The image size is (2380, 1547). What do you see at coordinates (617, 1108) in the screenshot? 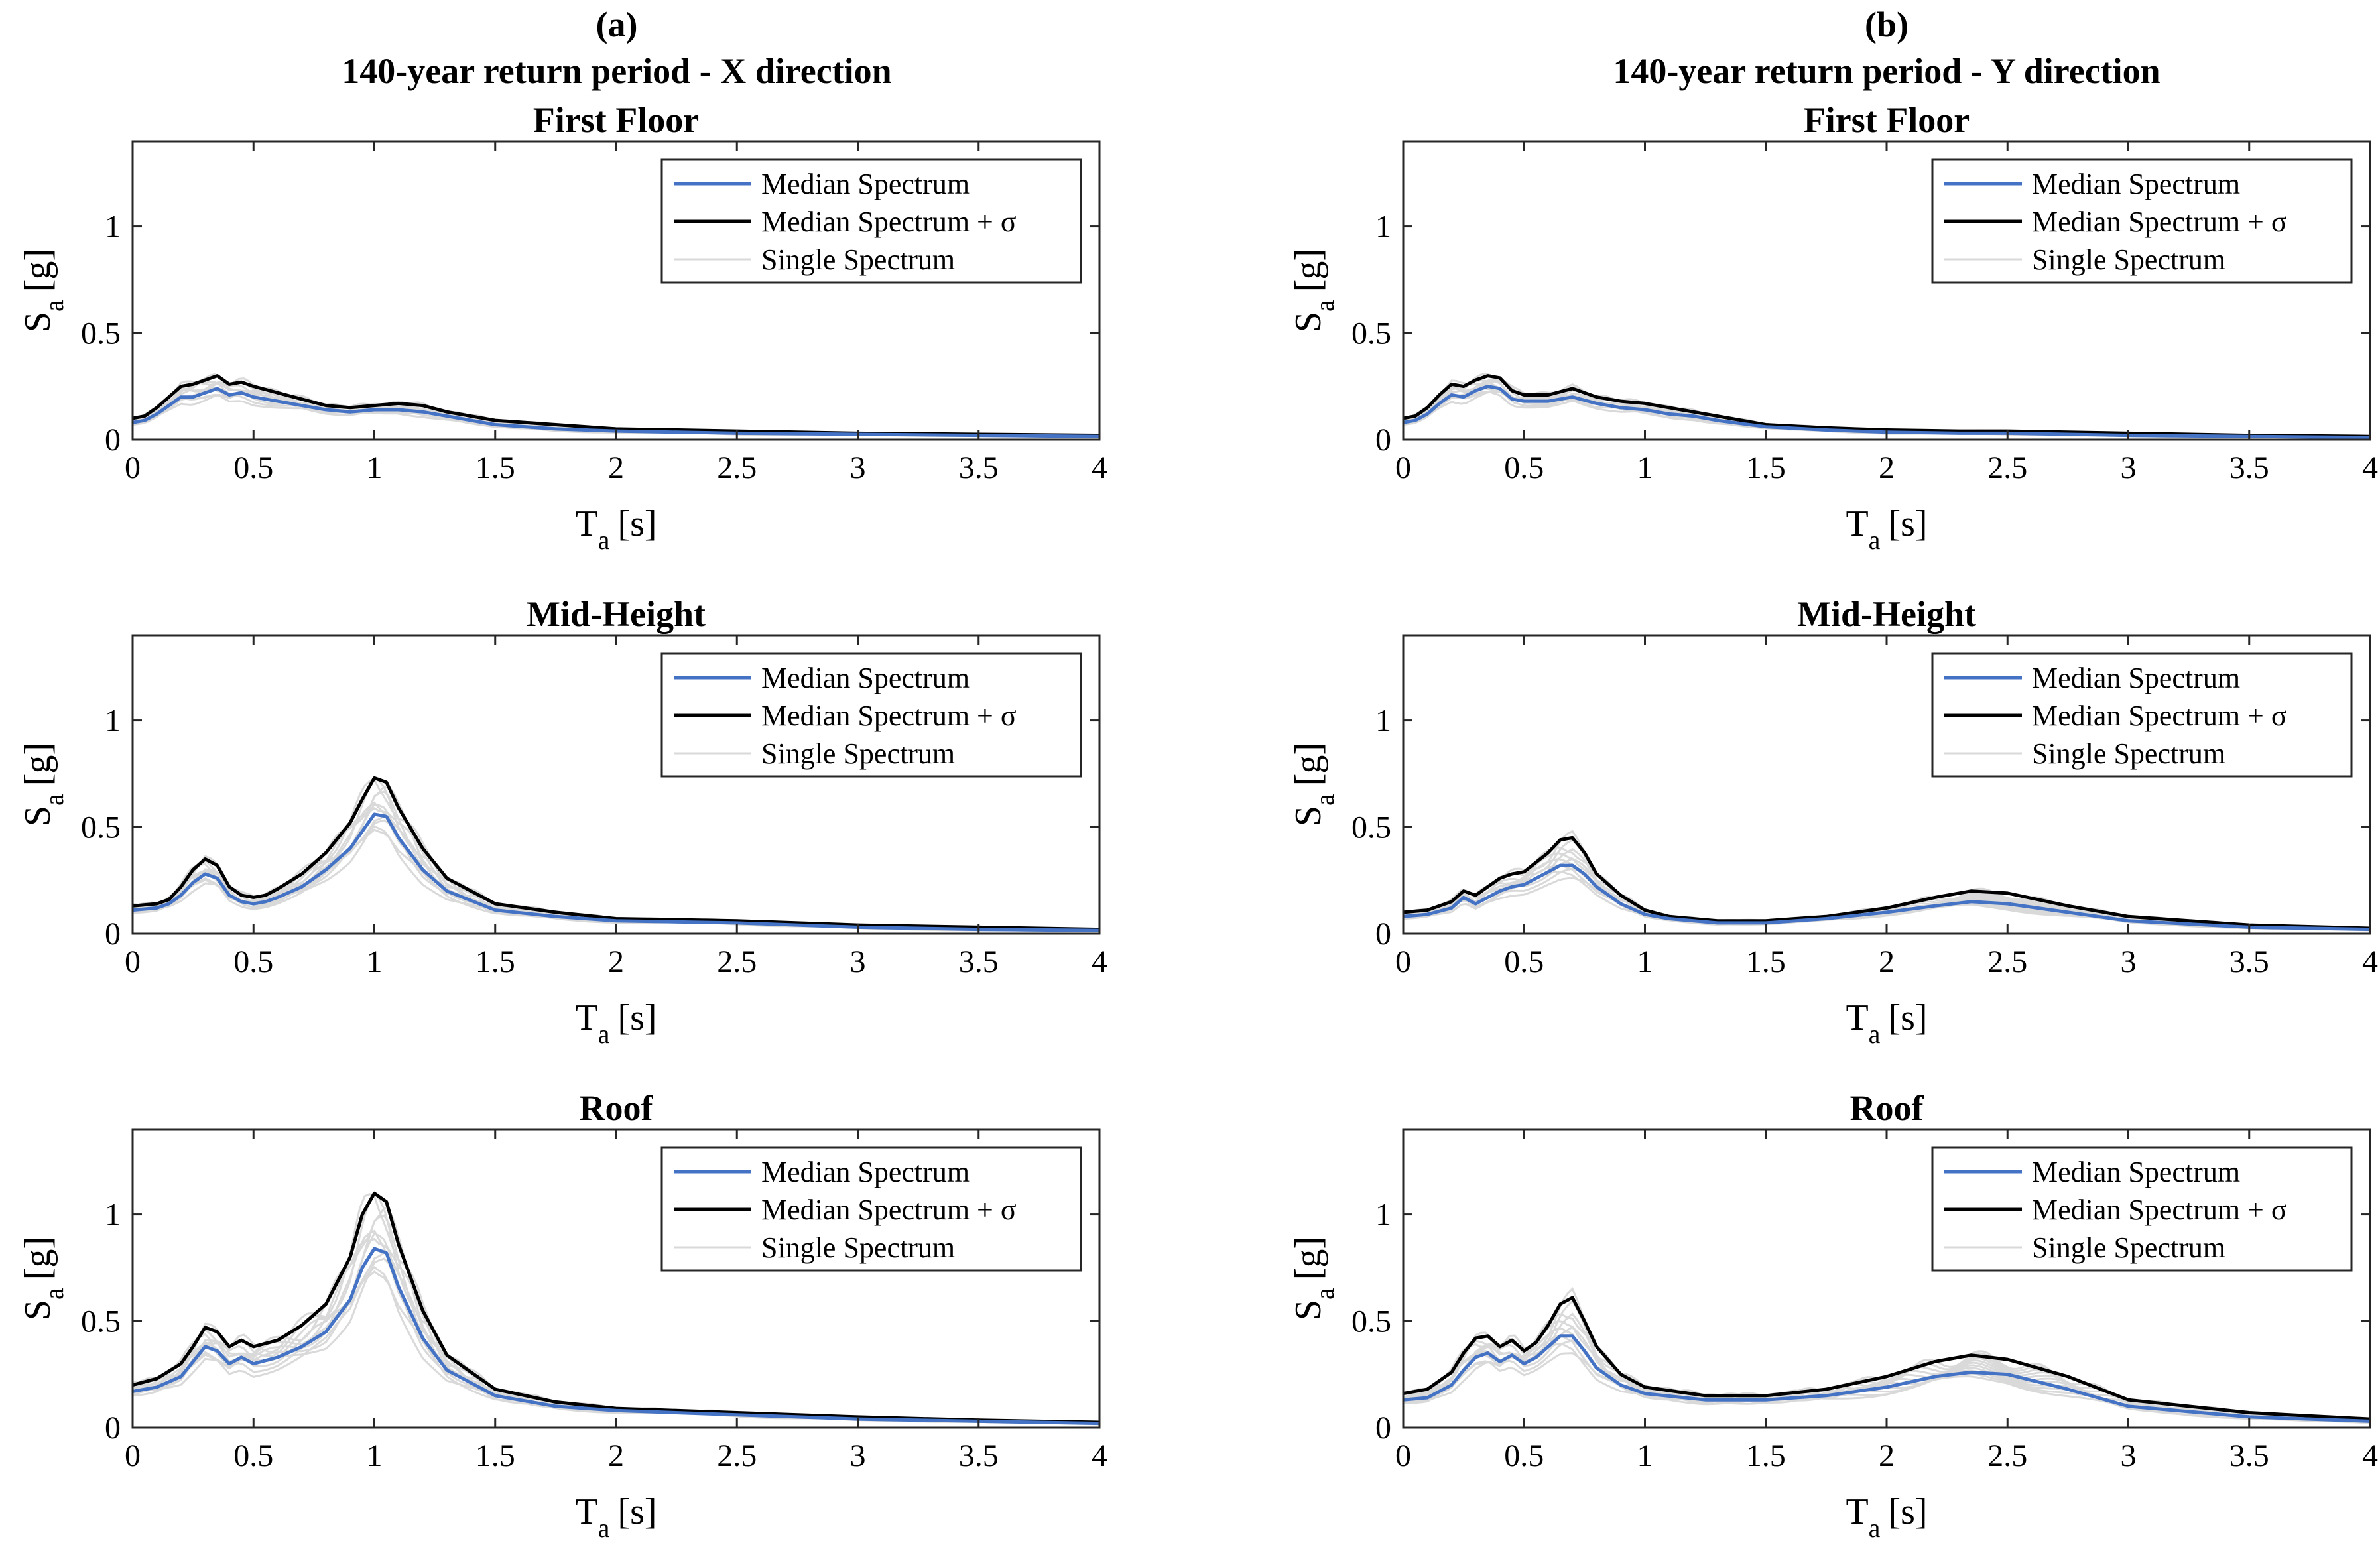
I see `panel-title: Roof` at bounding box center [617, 1108].